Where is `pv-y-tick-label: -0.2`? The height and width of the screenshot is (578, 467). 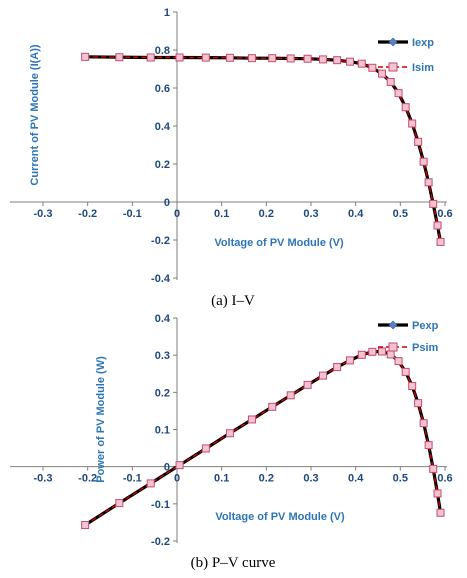
pv-y-tick-label: -0.2 is located at coordinates (160, 542).